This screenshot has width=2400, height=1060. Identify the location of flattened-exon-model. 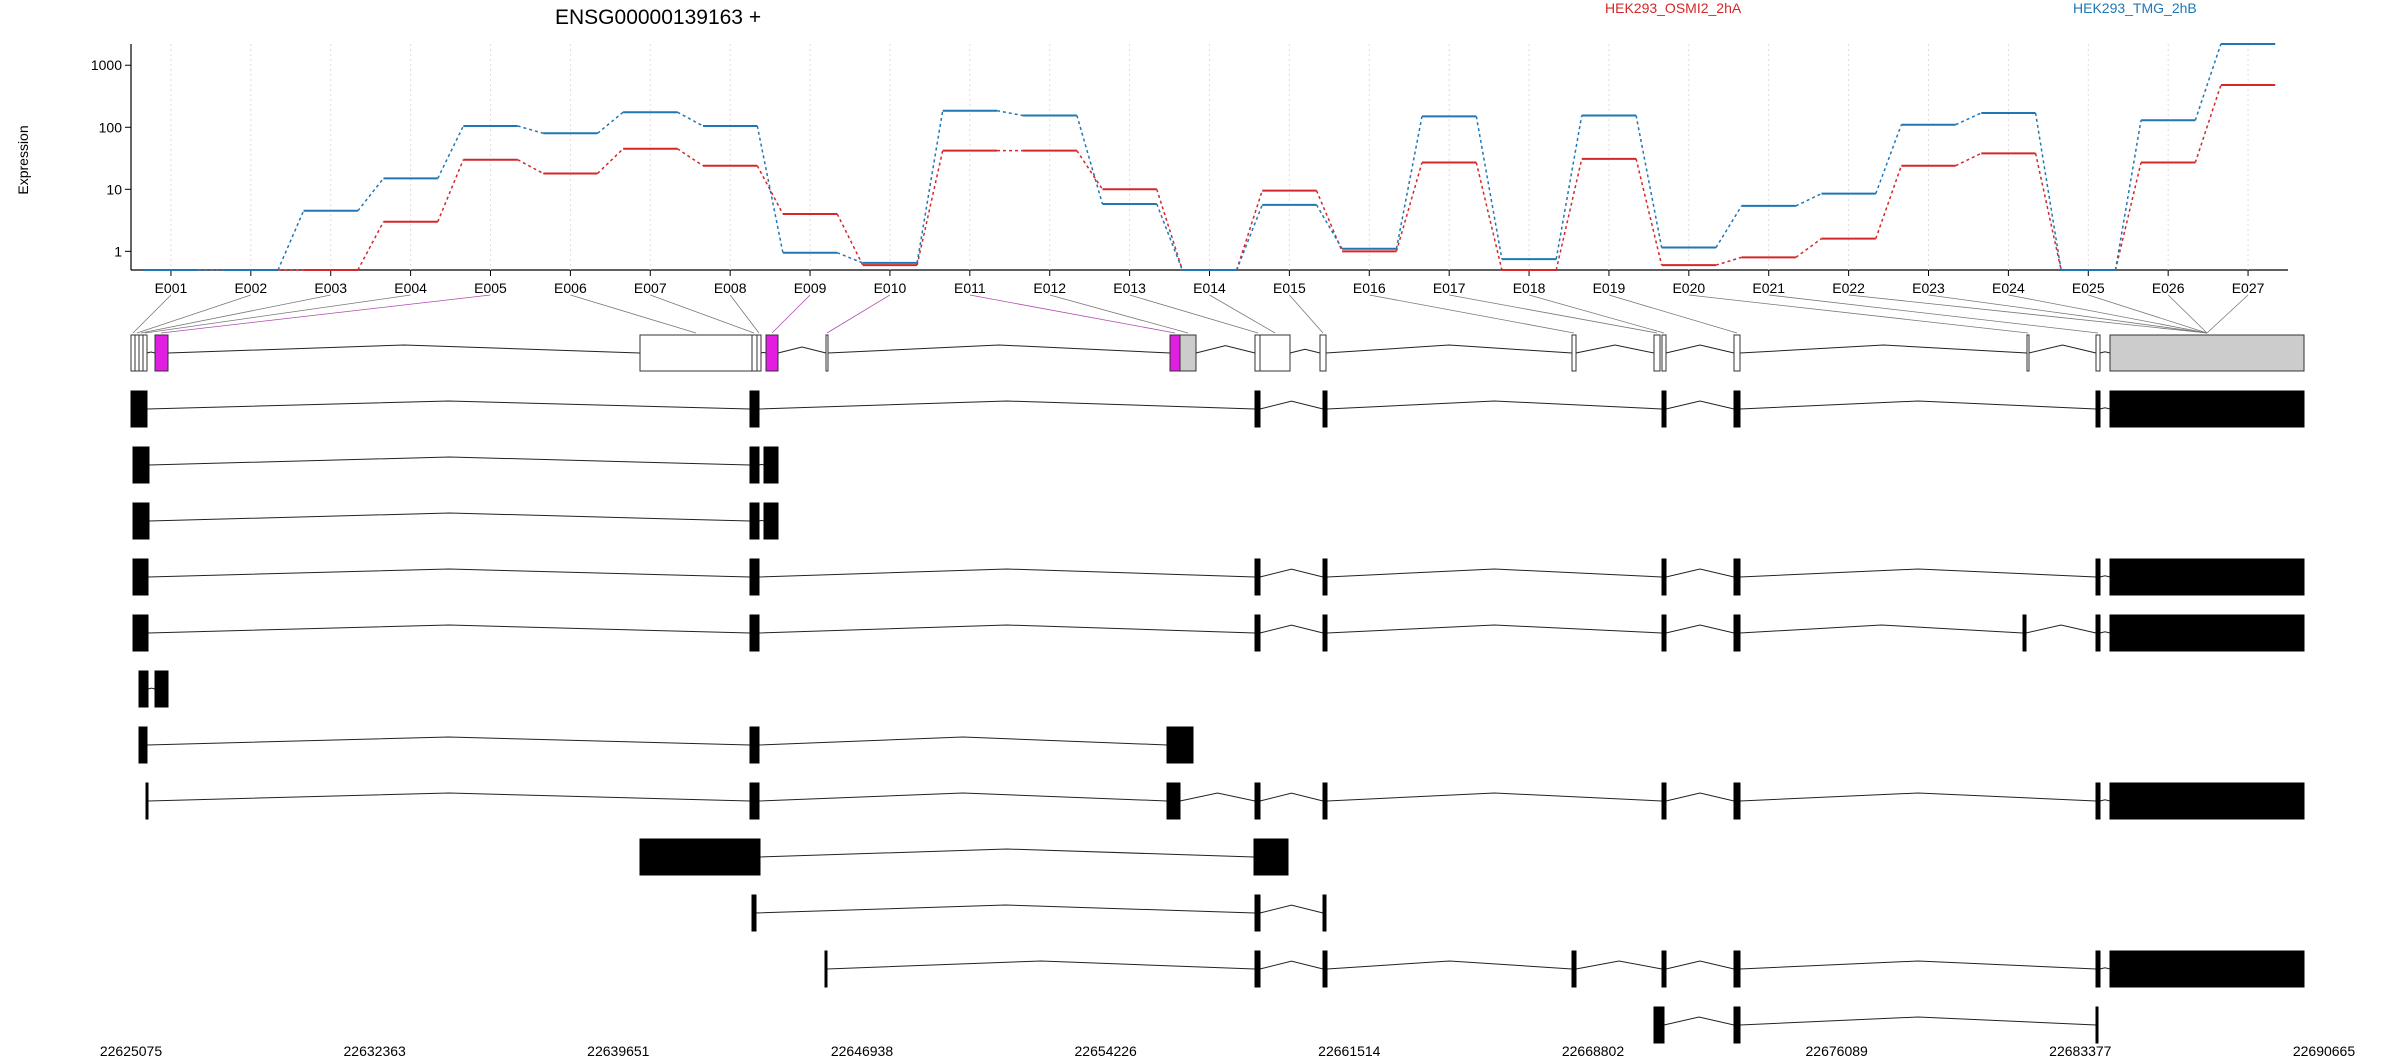
(1217, 353).